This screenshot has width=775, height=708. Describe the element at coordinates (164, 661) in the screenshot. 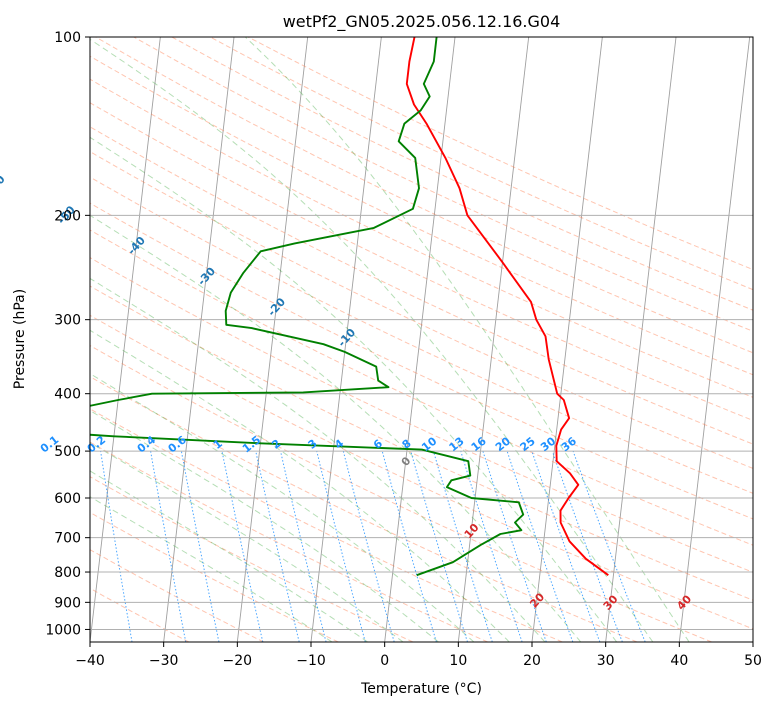

I see `x-tick-label: −30` at that location.